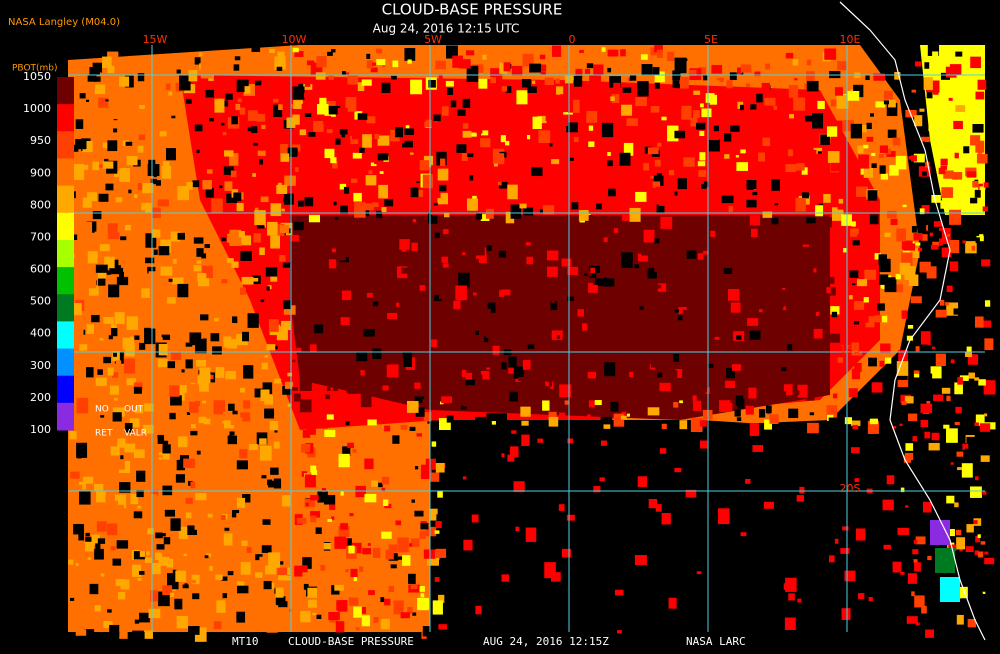  I want to click on colorbar-swatch, so click(65, 172).